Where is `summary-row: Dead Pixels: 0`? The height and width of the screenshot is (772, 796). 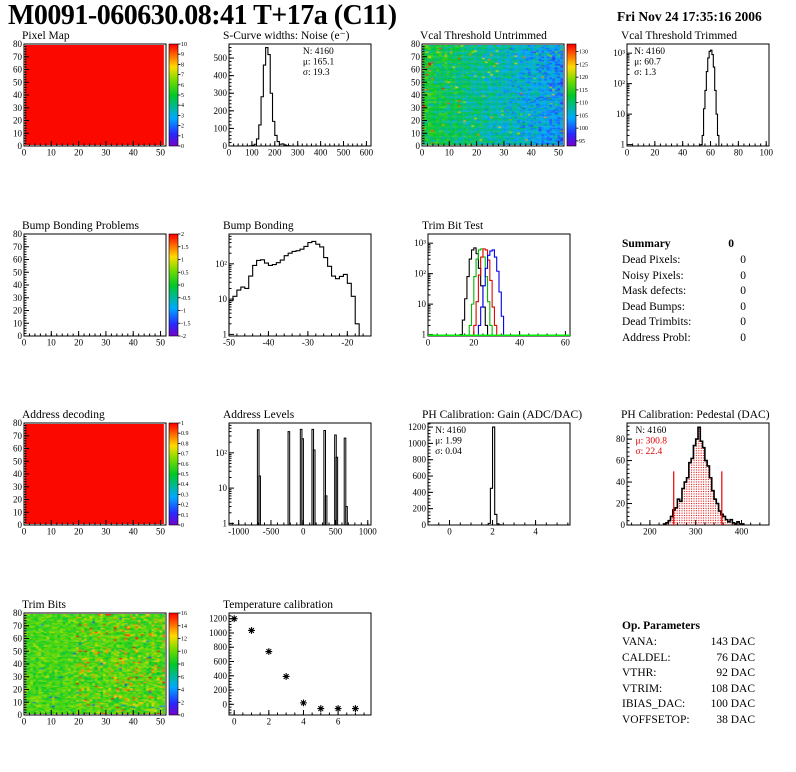
summary-row: Dead Pixels: 0 is located at coordinates (684, 260).